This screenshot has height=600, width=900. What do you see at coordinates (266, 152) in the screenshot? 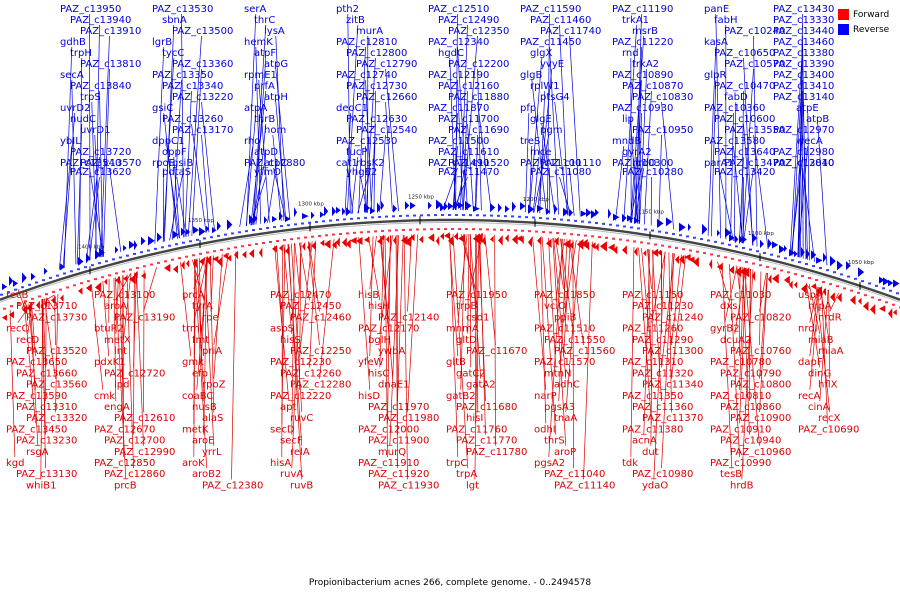
I see `reverse-gene-label: atpD` at bounding box center [266, 152].